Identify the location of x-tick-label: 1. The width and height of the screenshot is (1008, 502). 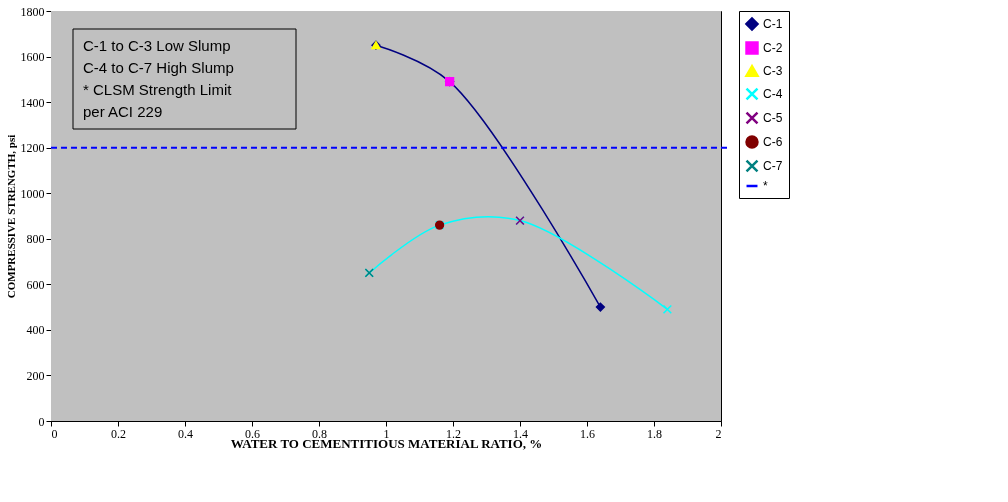
(386, 433).